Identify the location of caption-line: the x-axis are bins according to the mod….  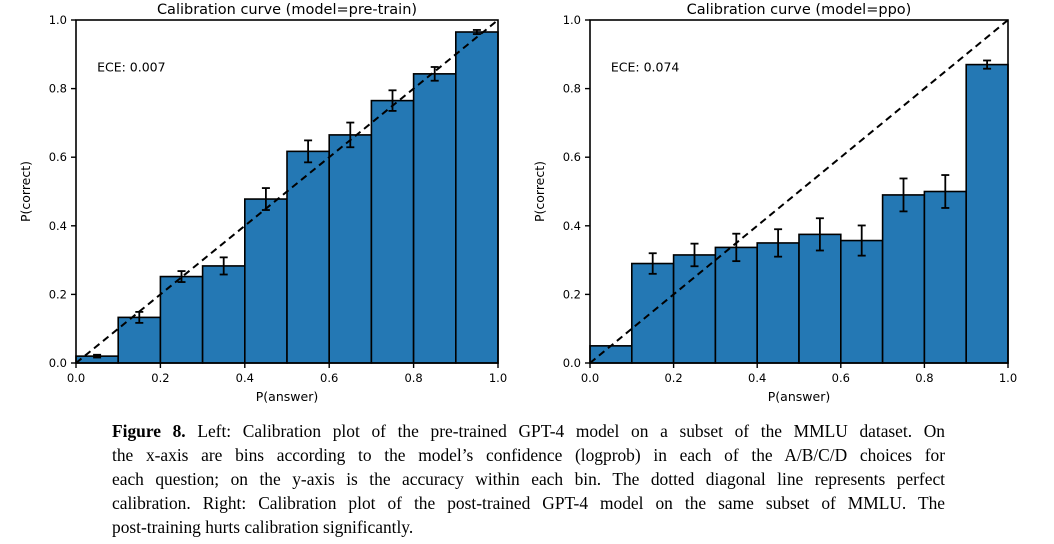
(528, 454).